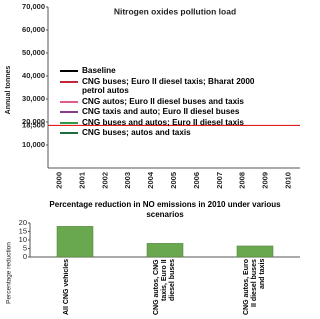  Describe the element at coordinates (136, 132) in the screenshot. I see `legend-label: CNG buses; autos and taxis` at that location.